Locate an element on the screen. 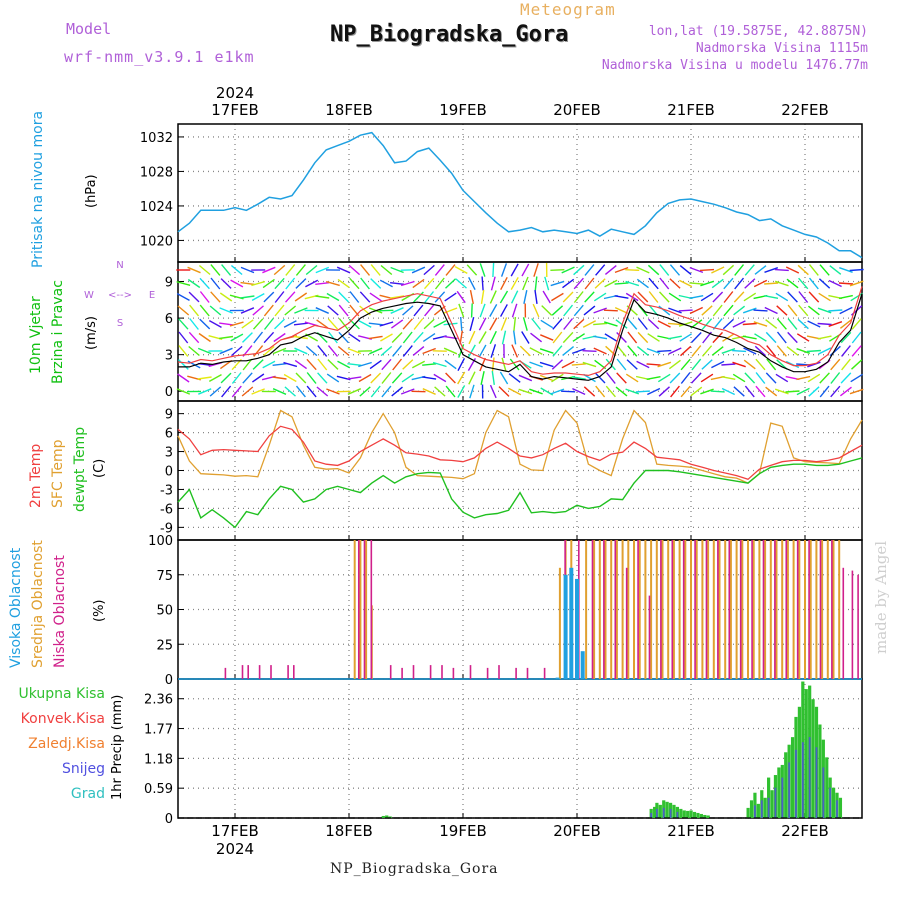 Image resolution: width=900 pixels, height=900 pixels. top-date-label: 17FEB is located at coordinates (234, 110).